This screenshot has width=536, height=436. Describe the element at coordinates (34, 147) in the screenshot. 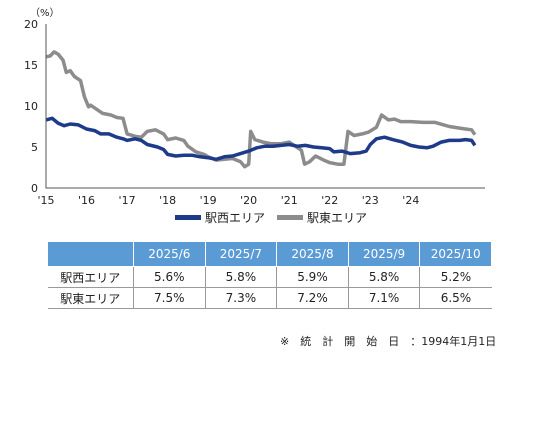

I see `y-tick-label: 5` at that location.